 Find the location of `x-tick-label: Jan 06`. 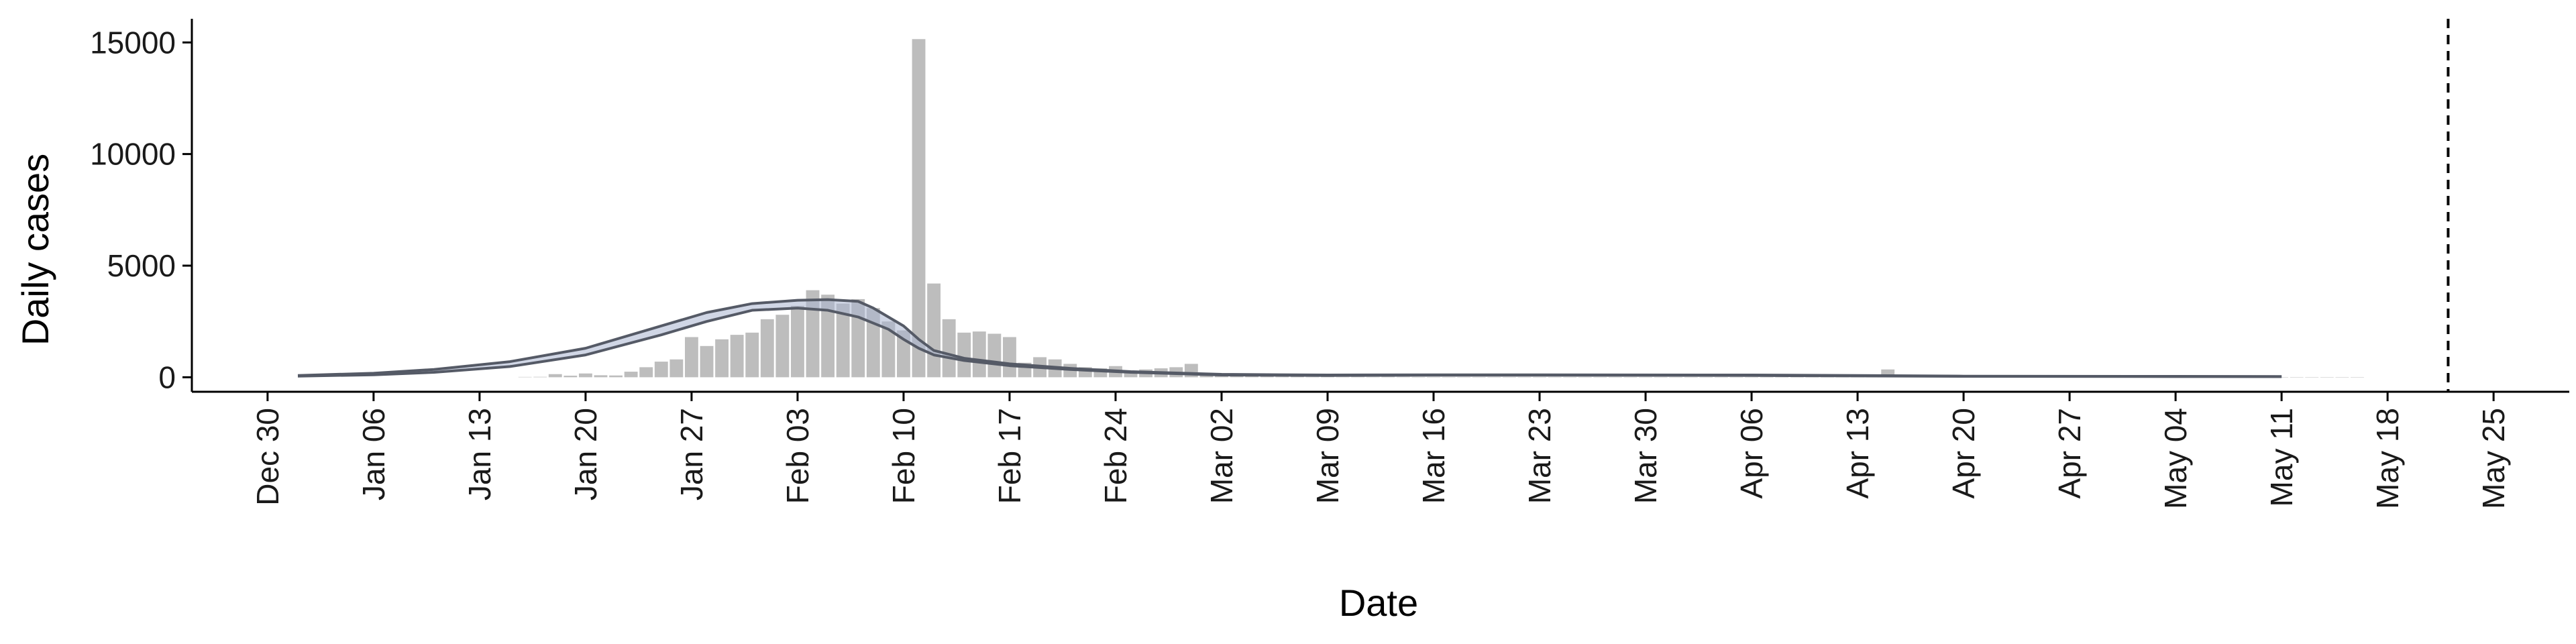

x-tick-label: Jan 06 is located at coordinates (373, 454).